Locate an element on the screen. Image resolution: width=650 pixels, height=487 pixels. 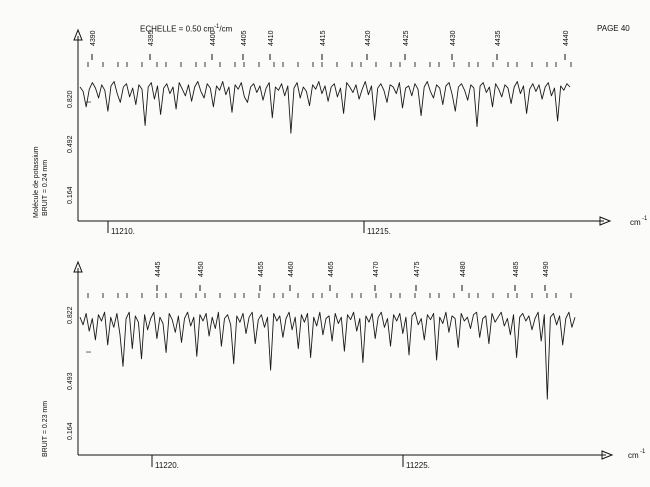
panel2-x-tick-label: 11225. is located at coordinates (418, 465).